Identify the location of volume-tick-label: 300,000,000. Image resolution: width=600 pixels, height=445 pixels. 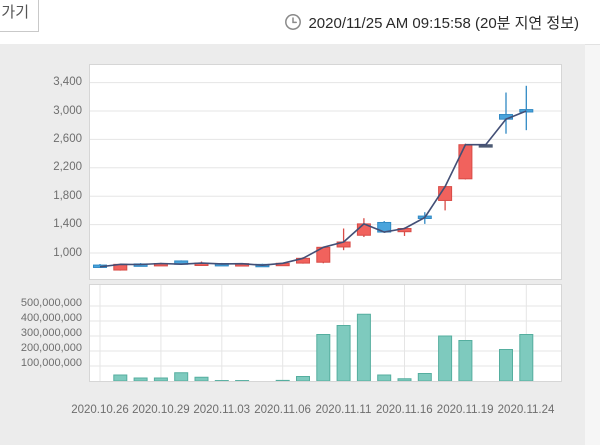
(51, 333).